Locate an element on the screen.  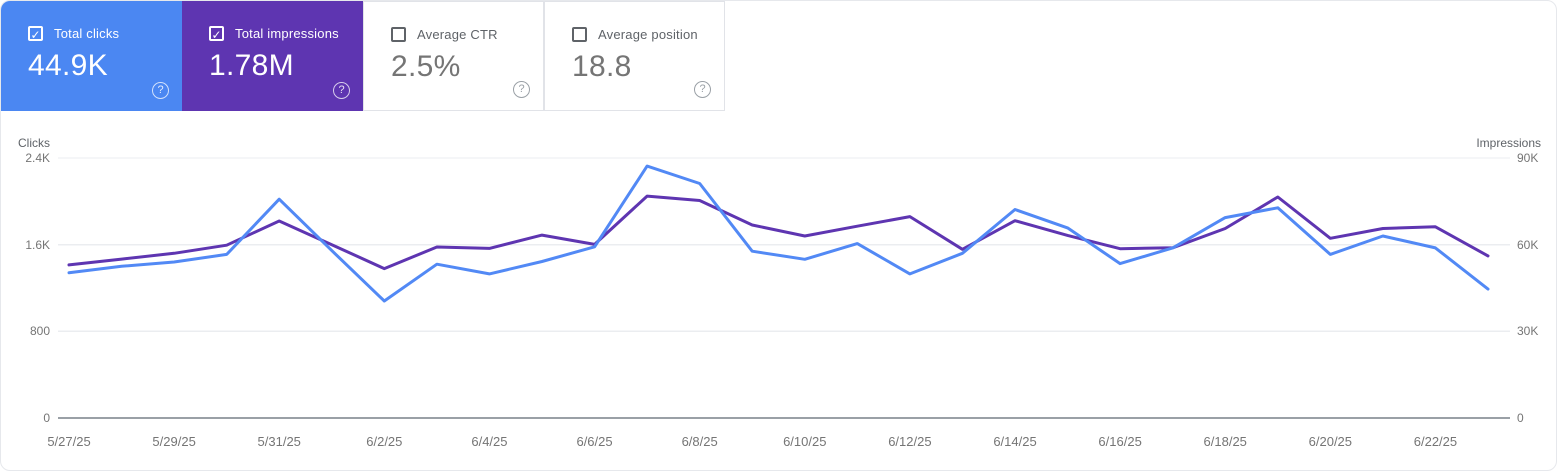
metric-card-total-impressions: ✓ Total impressions 1.78M ? is located at coordinates (272, 56).